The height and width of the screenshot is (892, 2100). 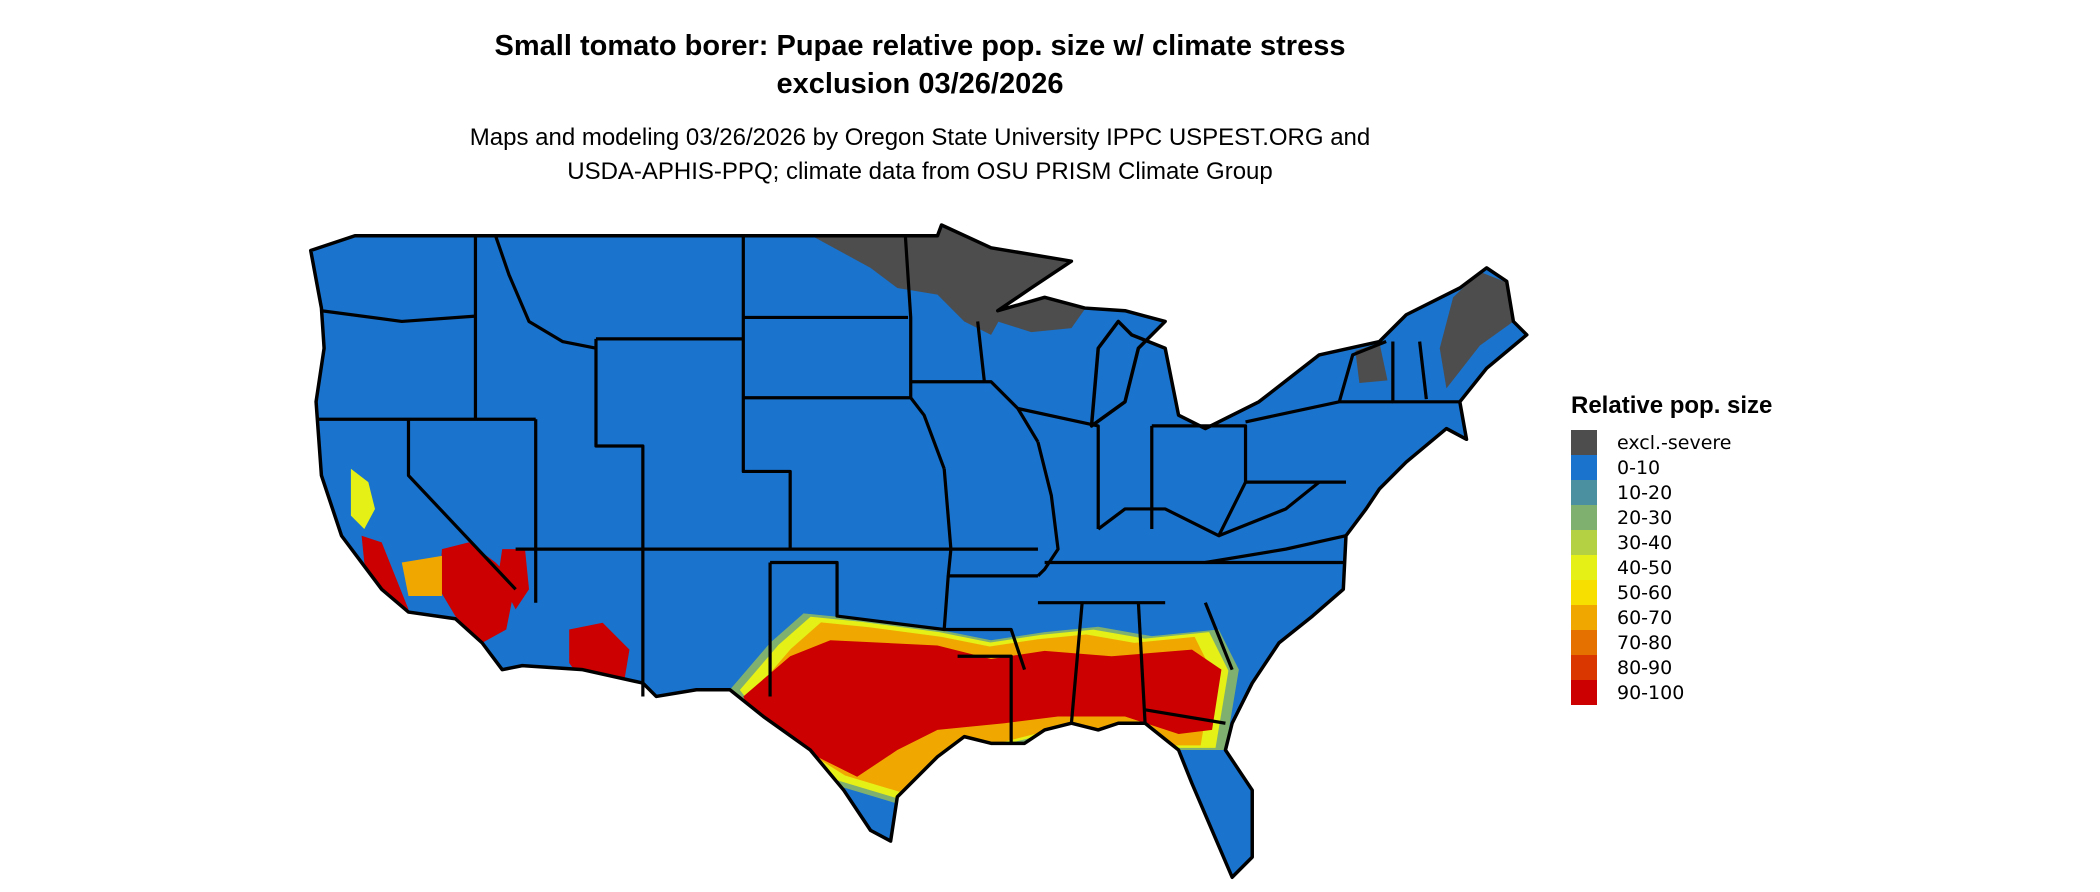 What do you see at coordinates (1645, 667) in the screenshot?
I see `legend-label: 80-90` at bounding box center [1645, 667].